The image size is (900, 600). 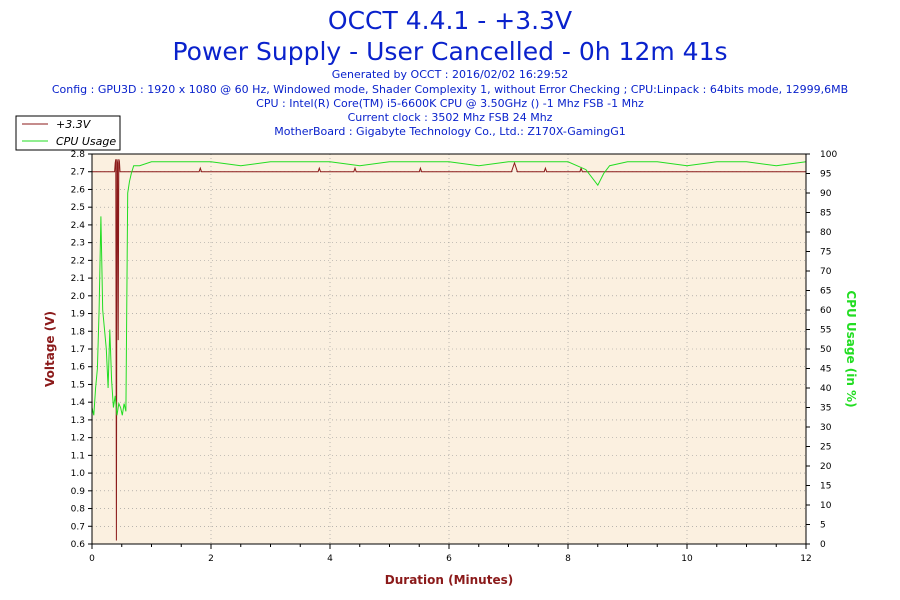 I want to click on y-left-tick-label: 0.8, so click(x=78, y=510).